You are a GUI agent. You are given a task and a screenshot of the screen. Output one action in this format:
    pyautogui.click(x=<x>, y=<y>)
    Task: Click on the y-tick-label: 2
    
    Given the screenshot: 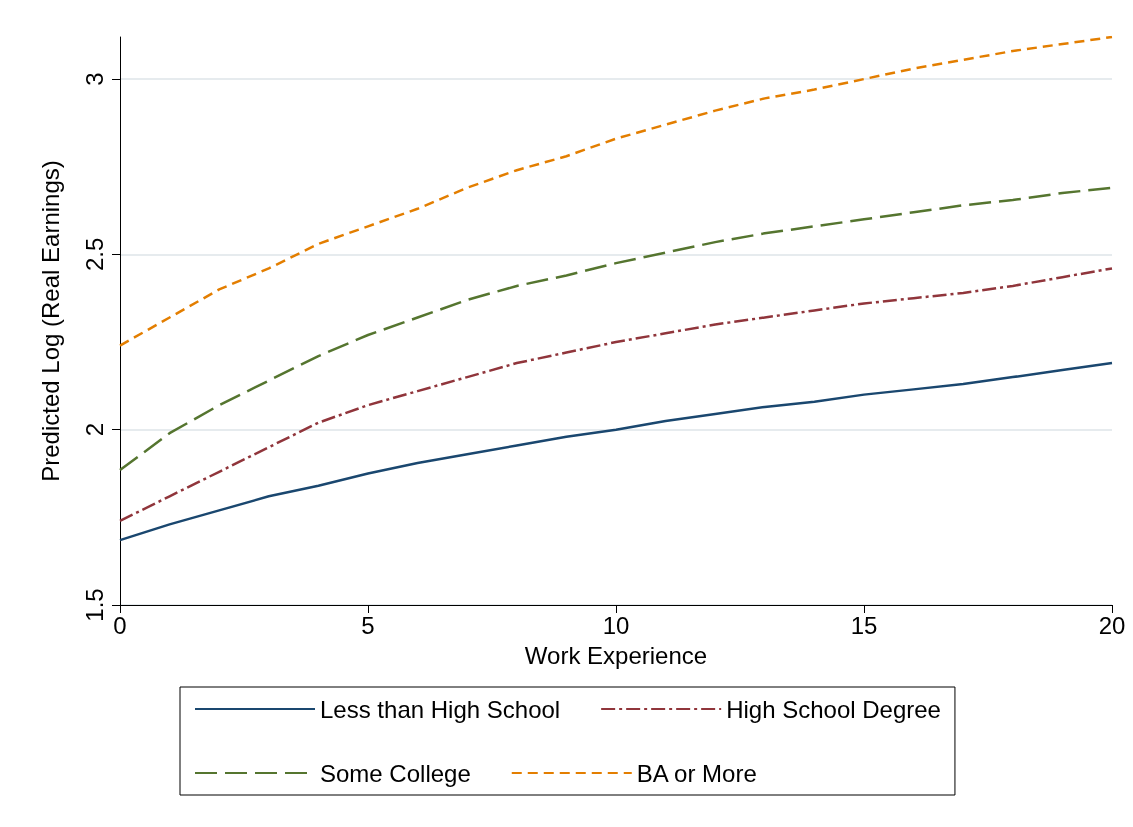 What is the action you would take?
    pyautogui.click(x=94, y=430)
    